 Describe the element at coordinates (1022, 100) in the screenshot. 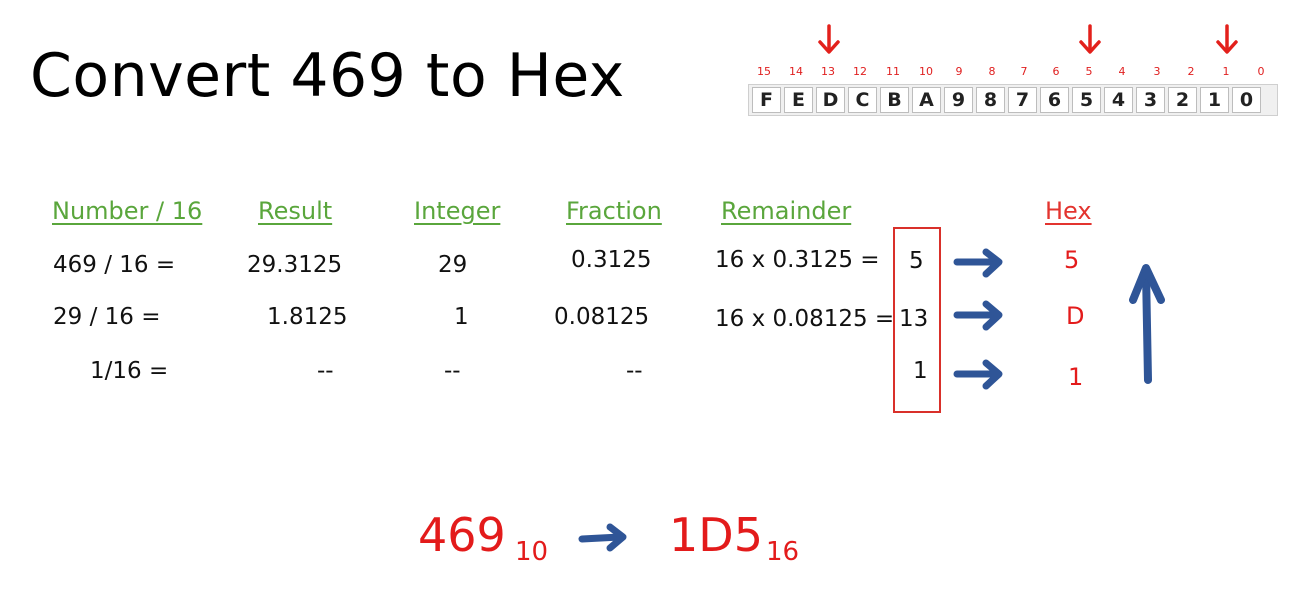

I see `hex-digit-cell: 7` at that location.